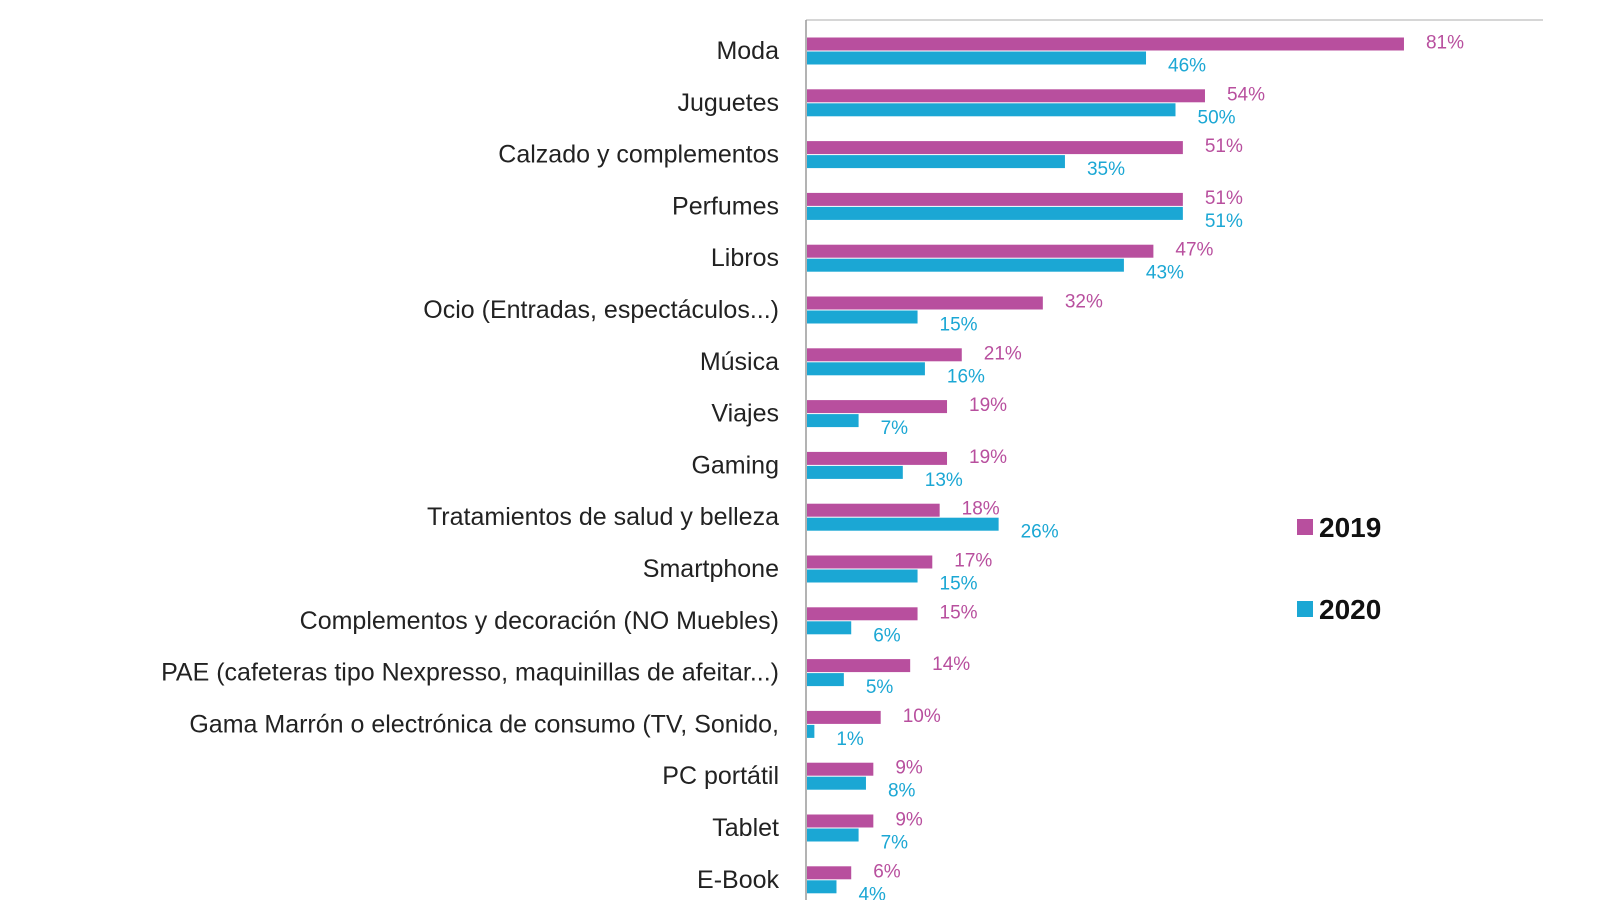  Describe the element at coordinates (1305, 527) in the screenshot. I see `legend-swatch-2019` at that location.